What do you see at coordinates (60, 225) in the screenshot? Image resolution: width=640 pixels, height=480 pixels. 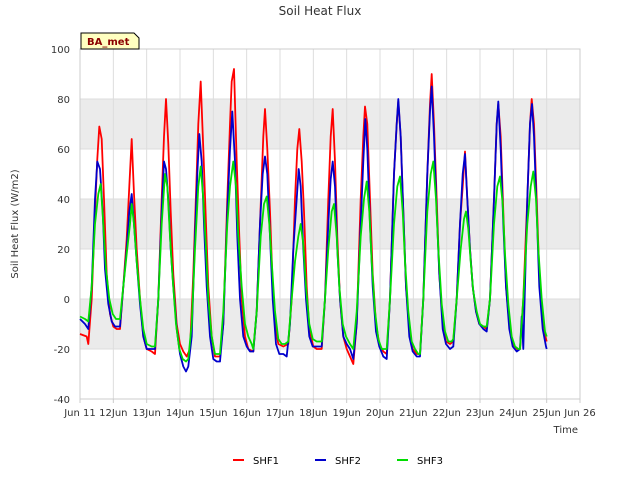 I see `y-axis-ticks: -40 -20 0 20 40 60 80 100` at bounding box center [60, 225].